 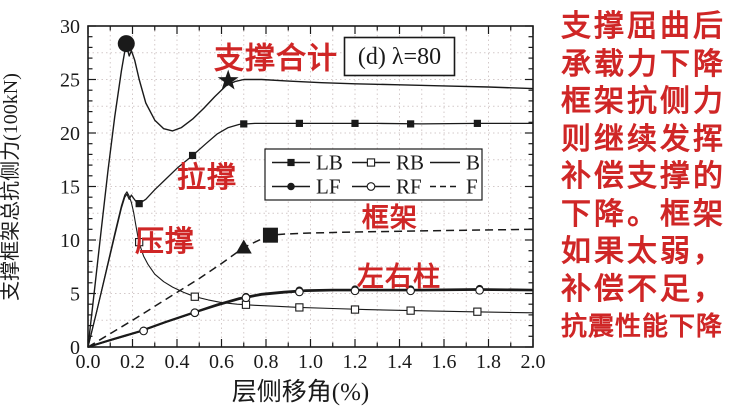 I want to click on x-tick-label: 2.0, so click(x=533, y=362).